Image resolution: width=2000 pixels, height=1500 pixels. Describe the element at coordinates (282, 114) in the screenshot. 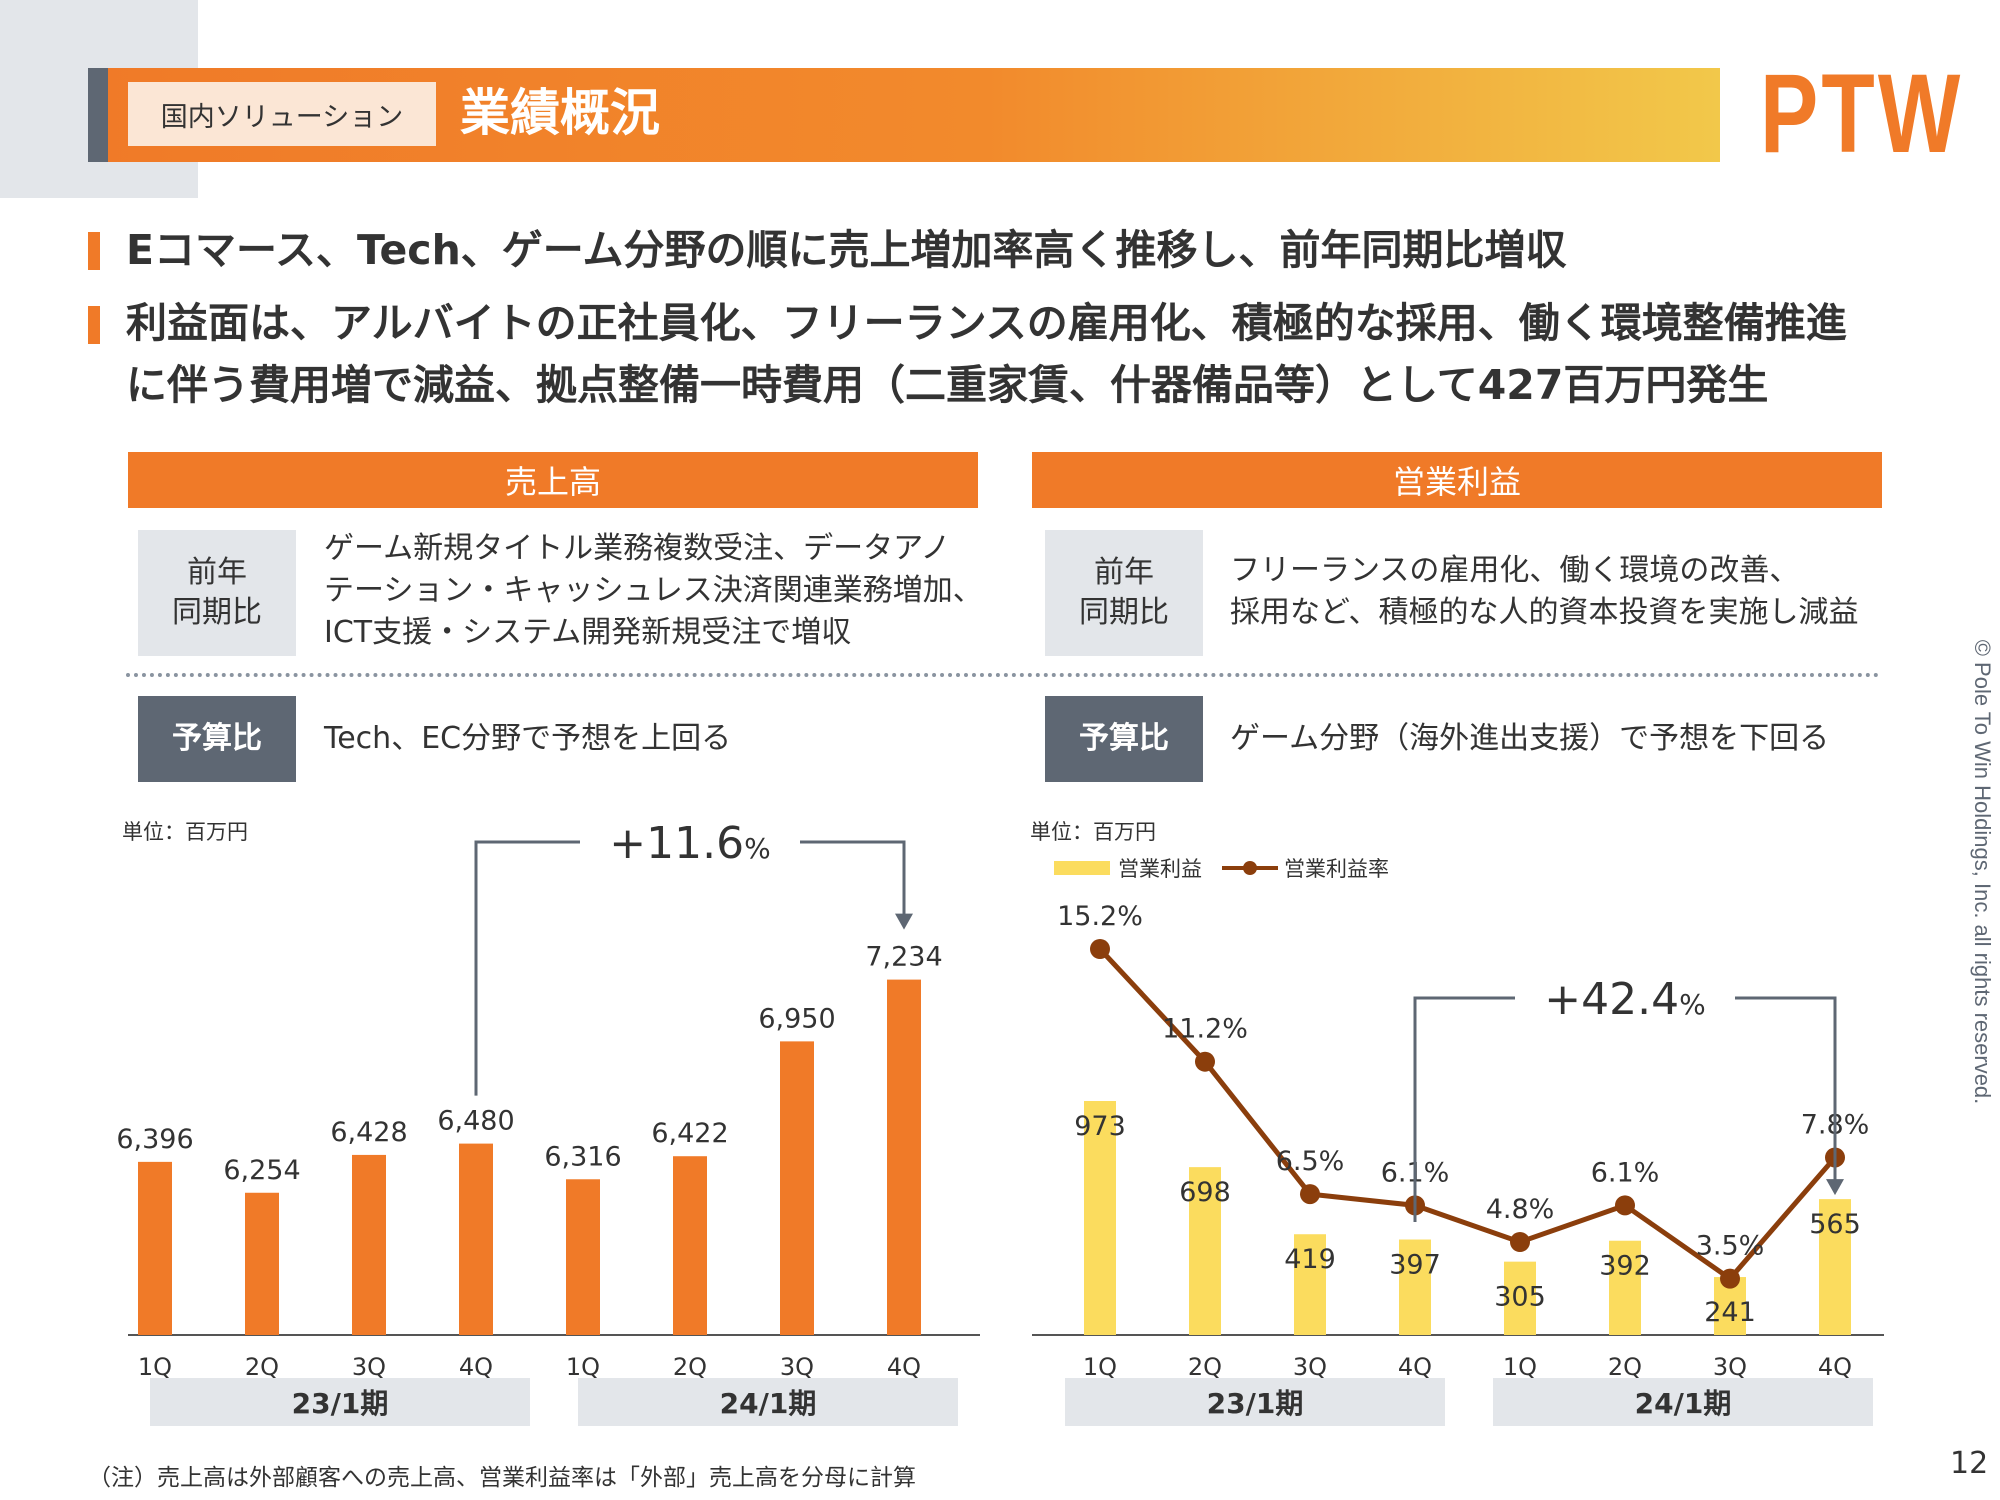

I see `section-label: 国内ソリューション` at that location.